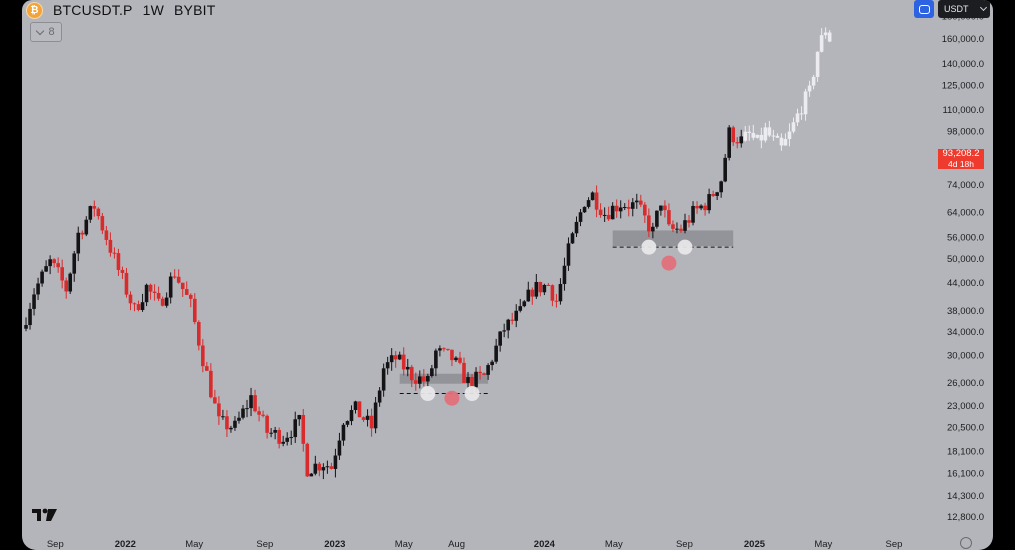  Describe the element at coordinates (965, 311) in the screenshot. I see `y-tick-label: 38,000.0` at that location.